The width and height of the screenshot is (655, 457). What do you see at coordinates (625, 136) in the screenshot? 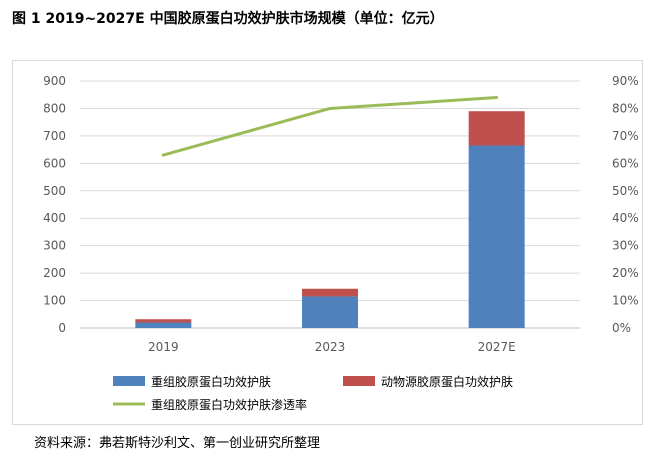
I see `y-right-tick-label: 70%` at bounding box center [625, 136].